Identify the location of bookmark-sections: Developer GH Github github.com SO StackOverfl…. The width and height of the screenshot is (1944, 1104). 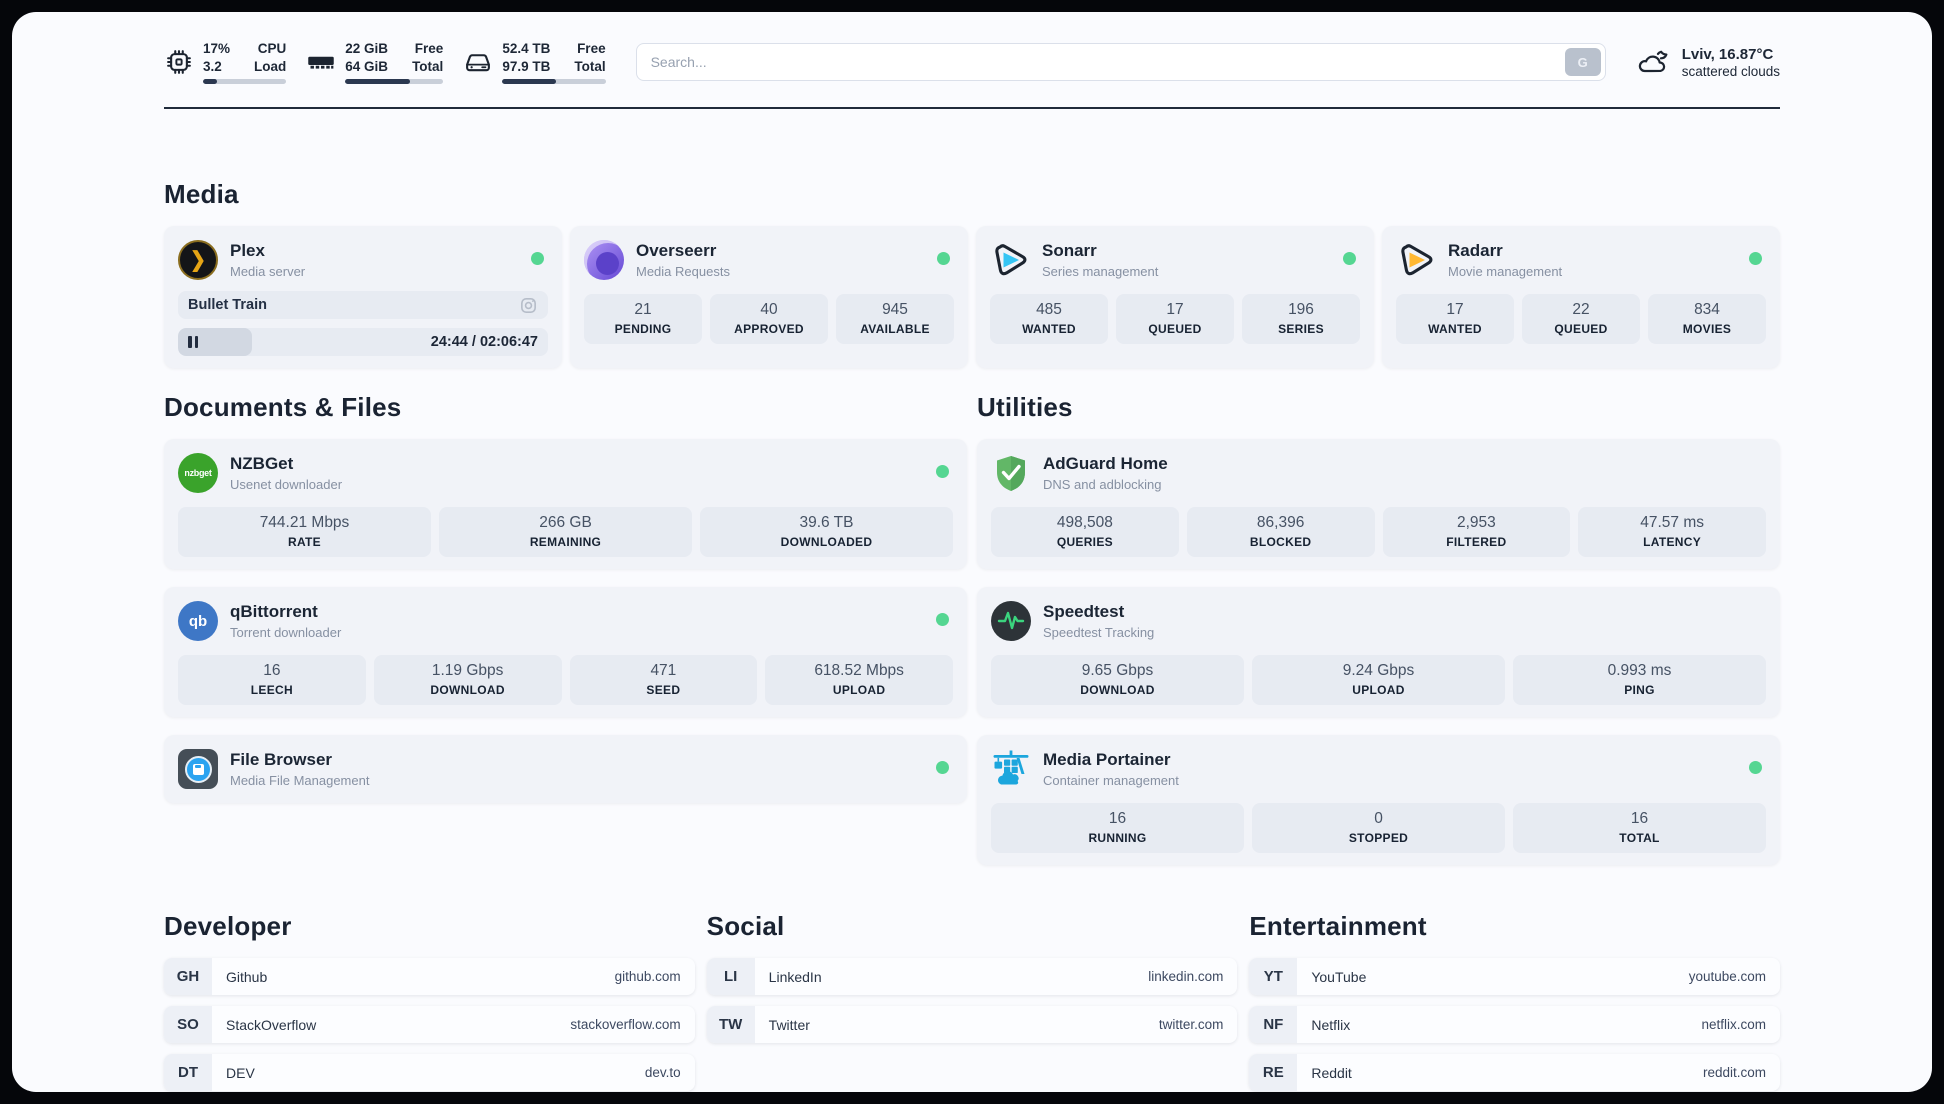
(972, 1001).